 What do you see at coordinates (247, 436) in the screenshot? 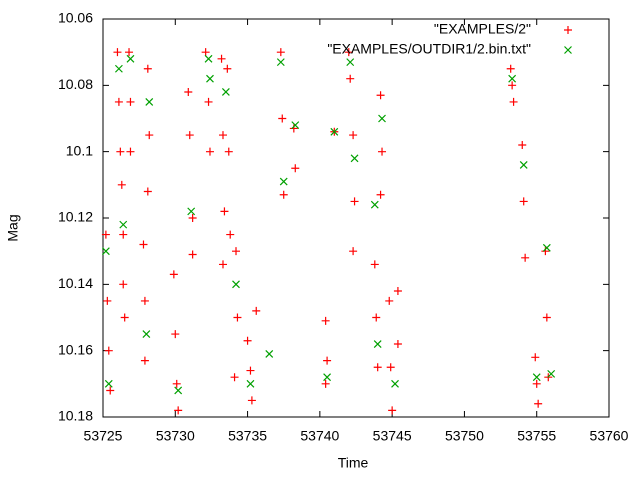
I see `x-tick-label: 53735` at bounding box center [247, 436].